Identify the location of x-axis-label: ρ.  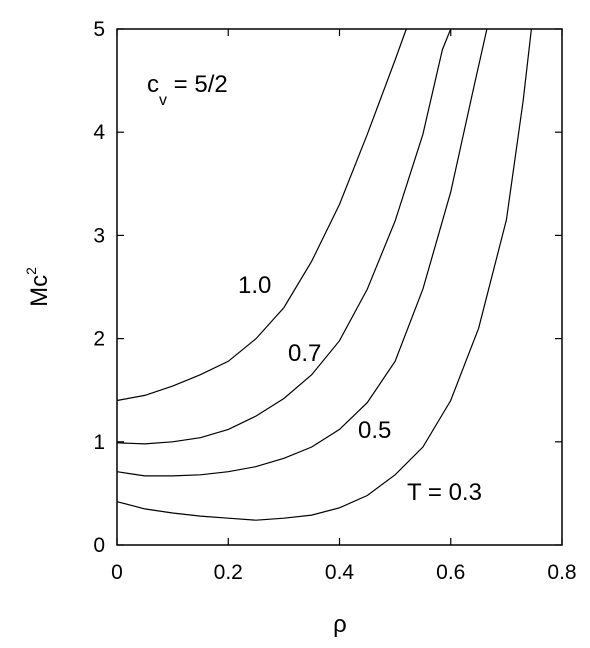
(340, 624).